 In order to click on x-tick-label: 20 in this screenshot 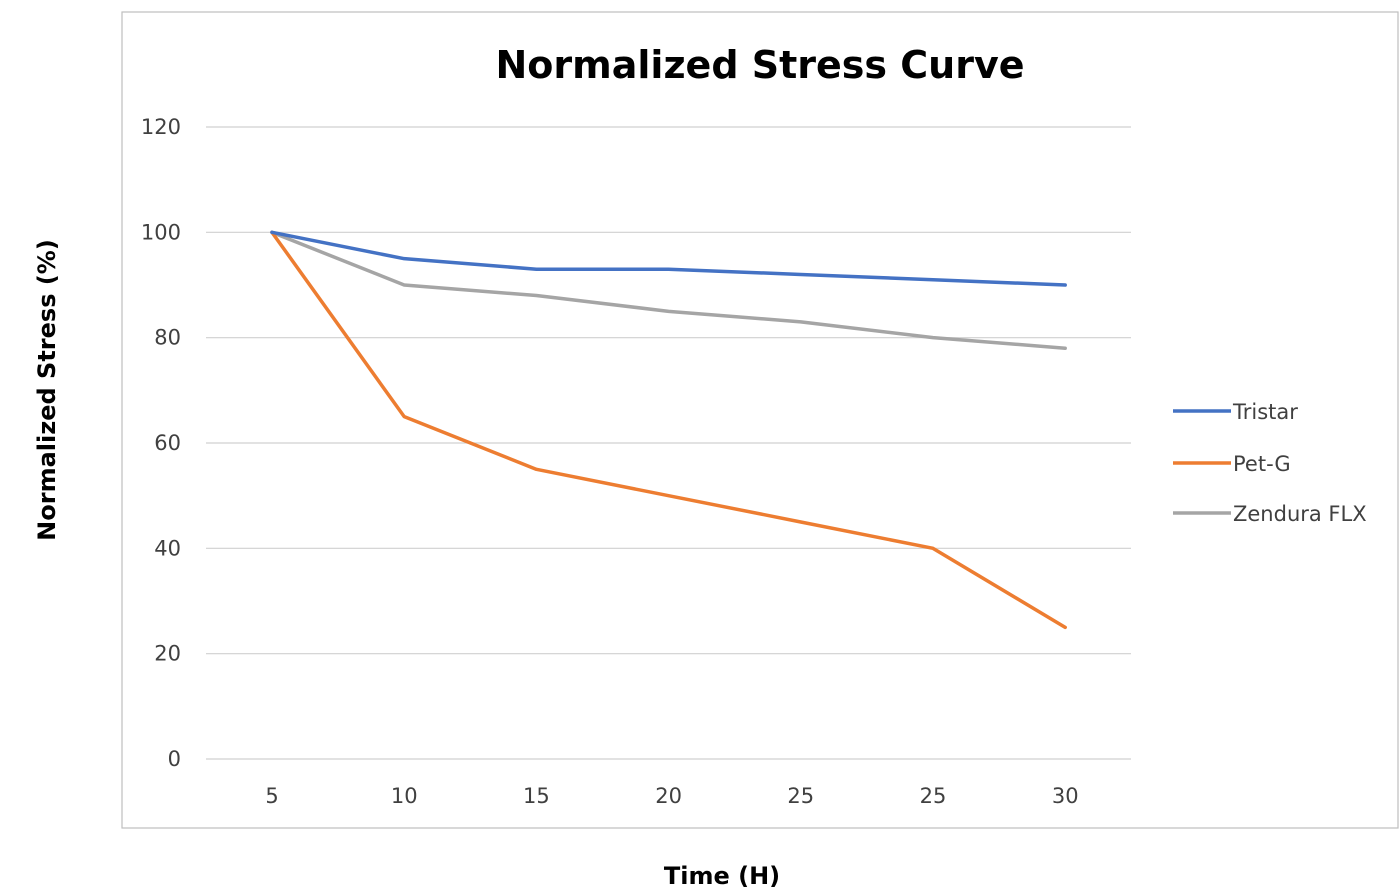, I will do `click(668, 796)`.